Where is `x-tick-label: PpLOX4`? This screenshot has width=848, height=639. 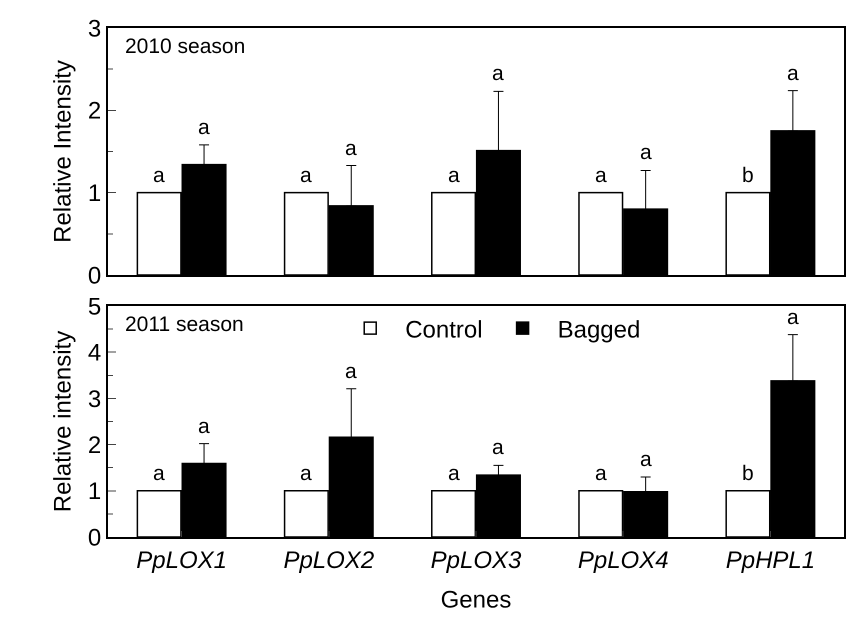
x-tick-label: PpLOX4 is located at coordinates (623, 560).